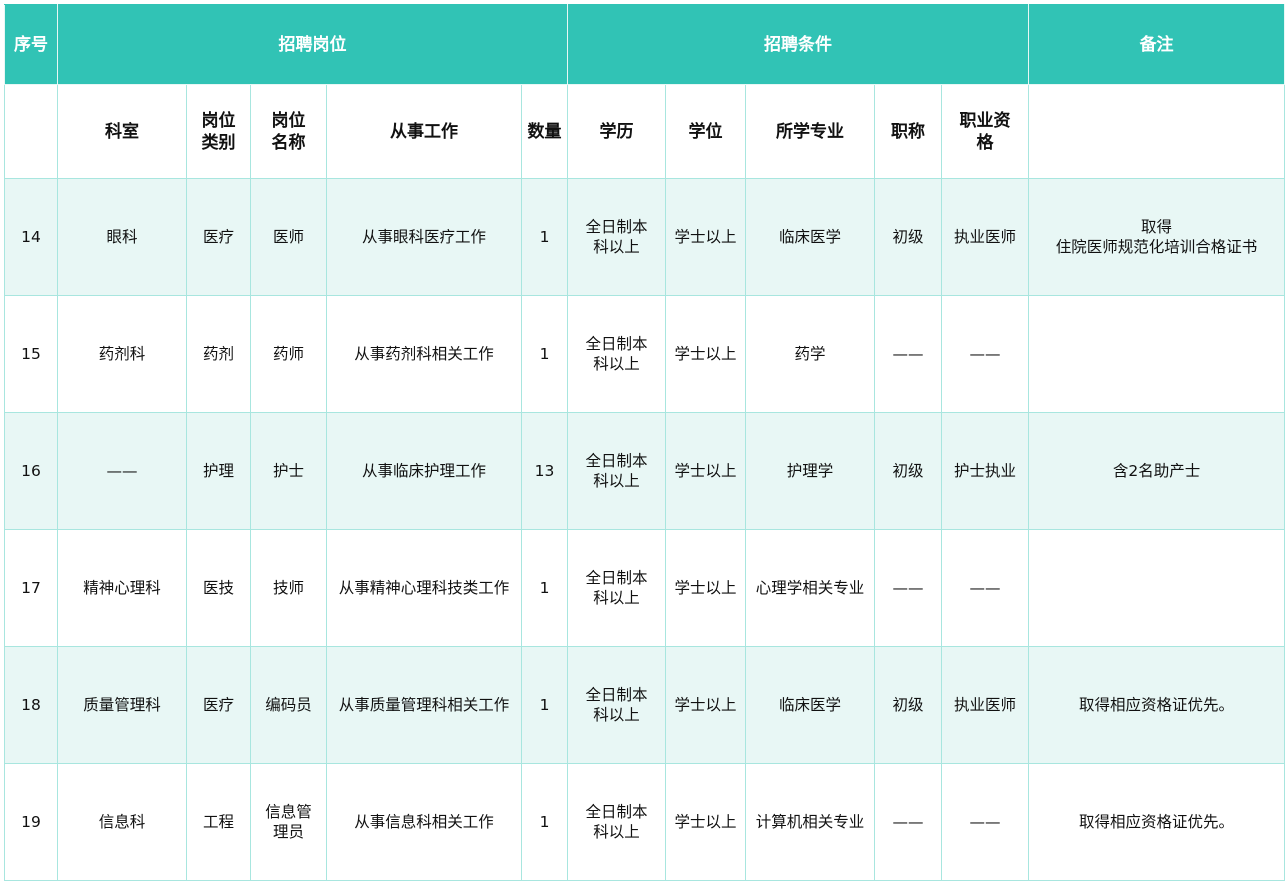  I want to click on cell-major: 护理学, so click(810, 471).